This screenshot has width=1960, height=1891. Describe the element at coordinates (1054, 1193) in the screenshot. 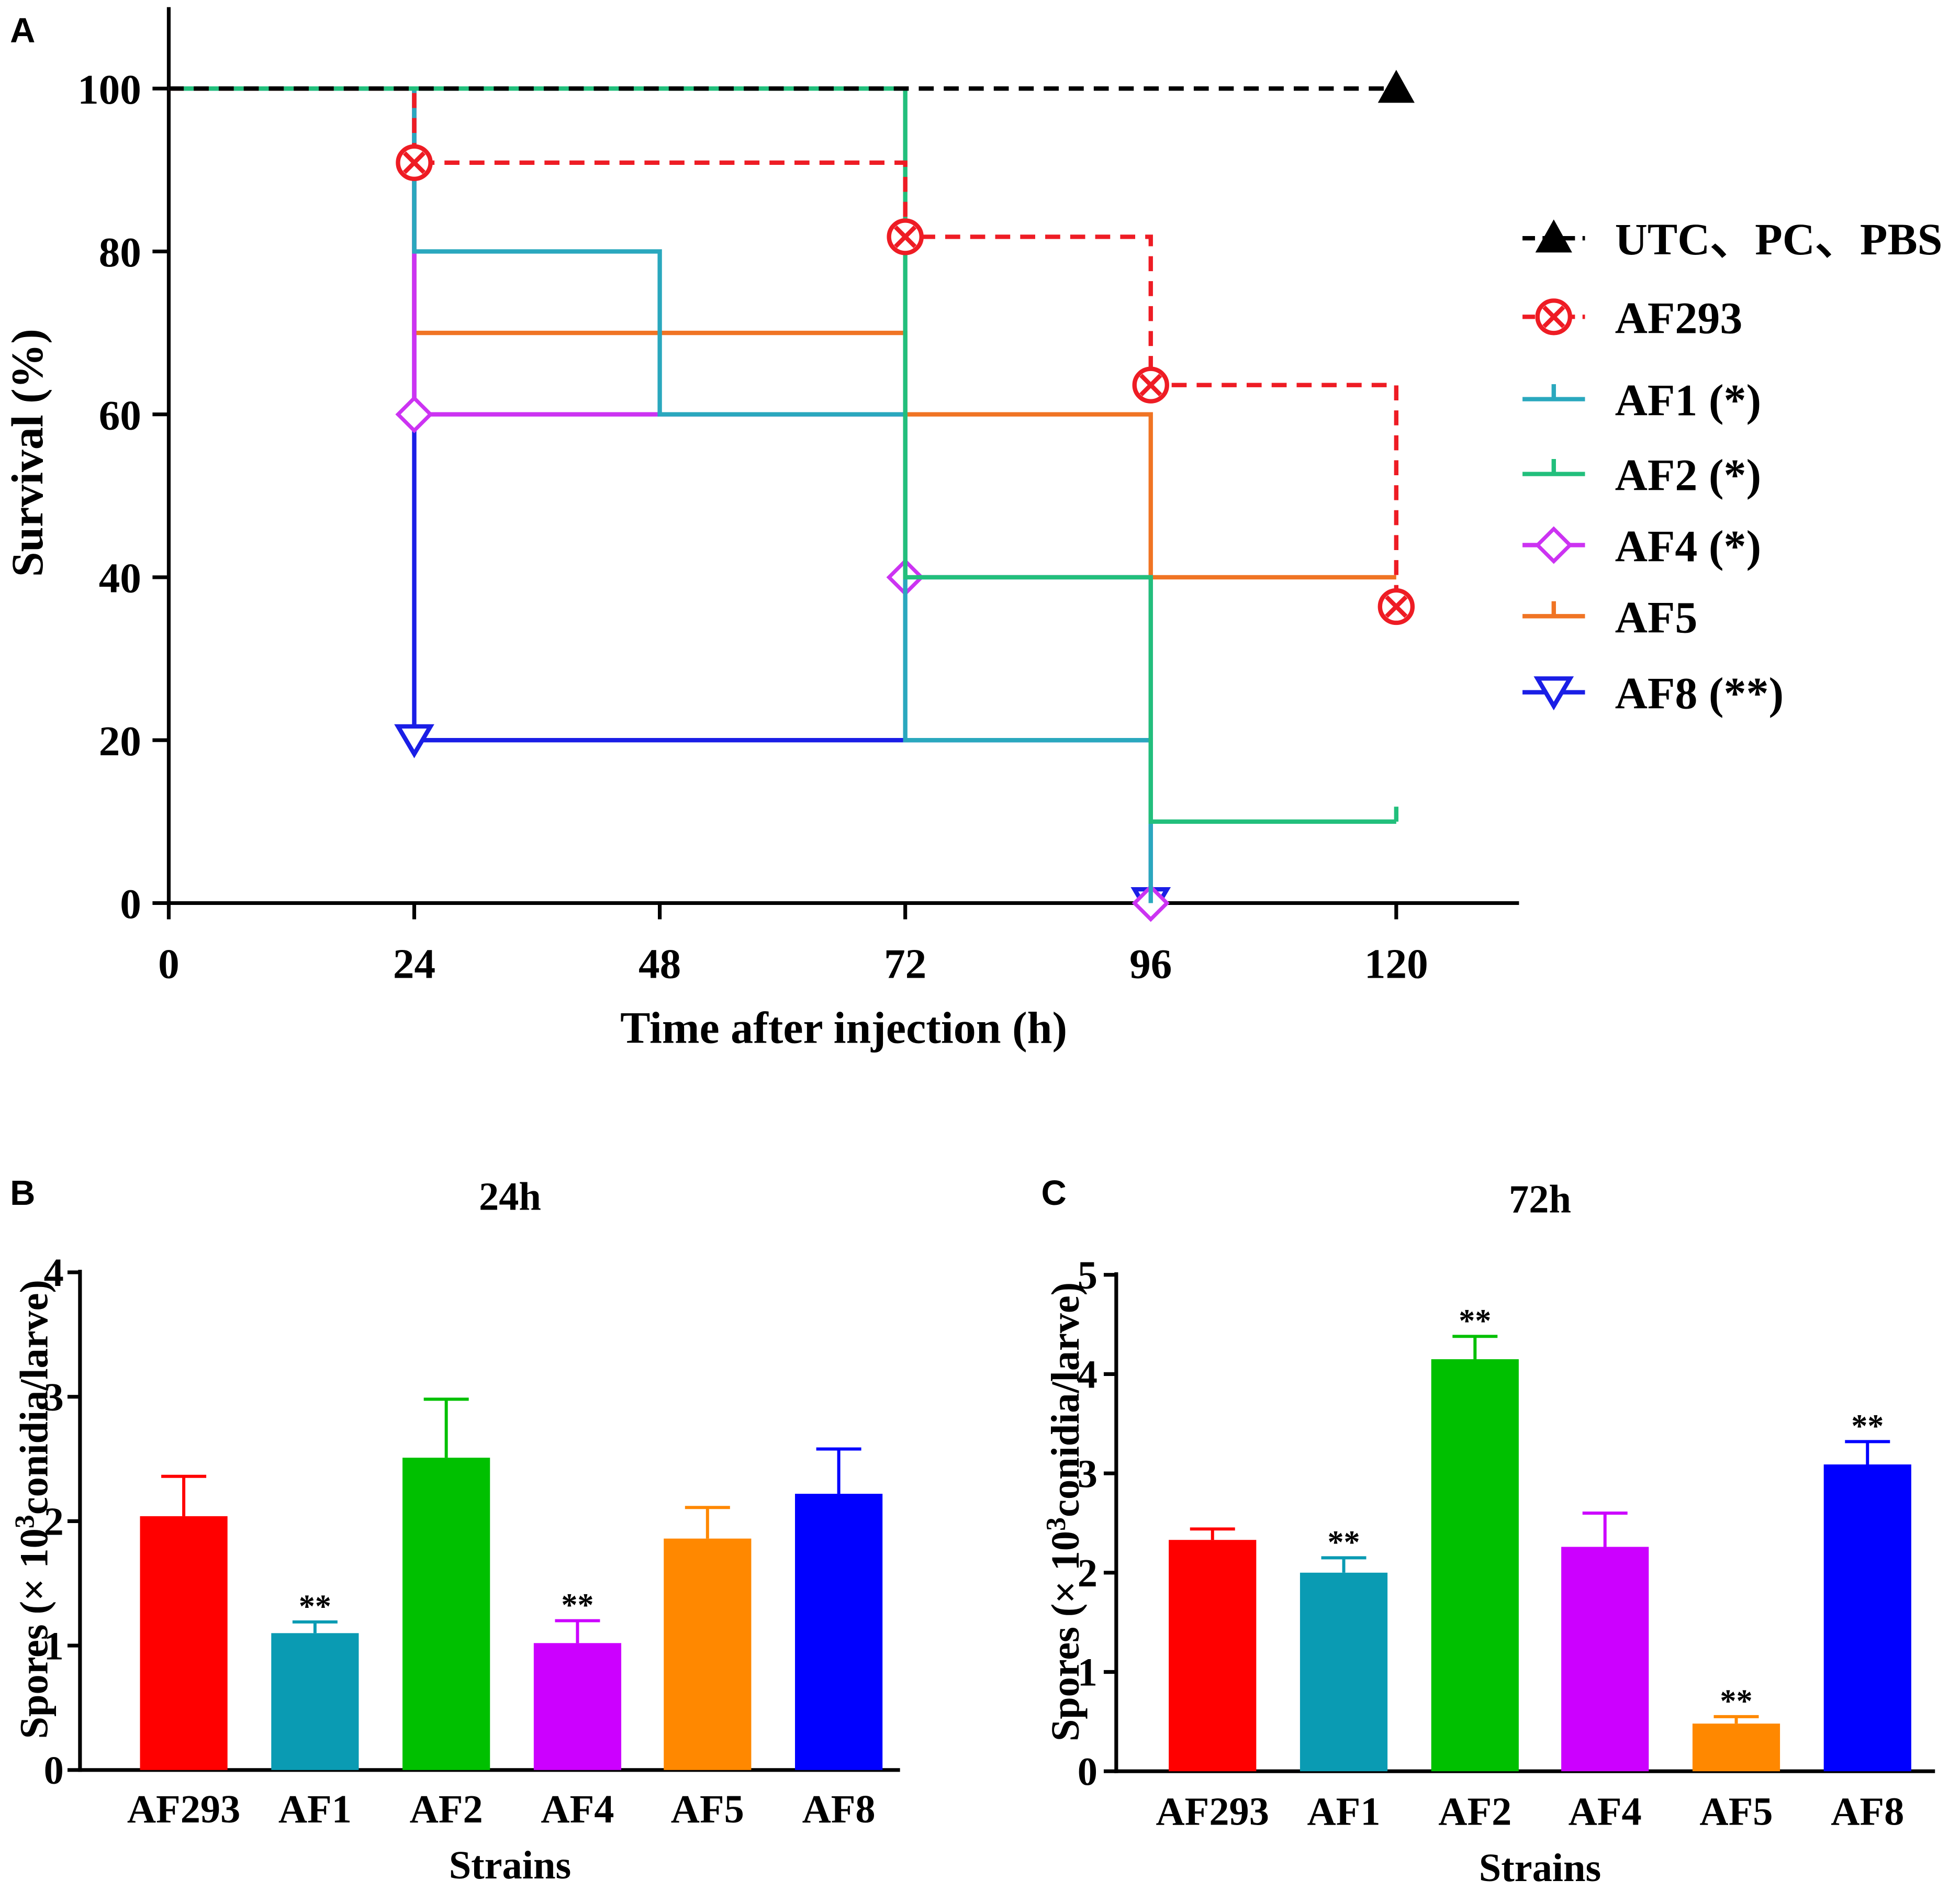

I see `panel-c-label: C` at that location.